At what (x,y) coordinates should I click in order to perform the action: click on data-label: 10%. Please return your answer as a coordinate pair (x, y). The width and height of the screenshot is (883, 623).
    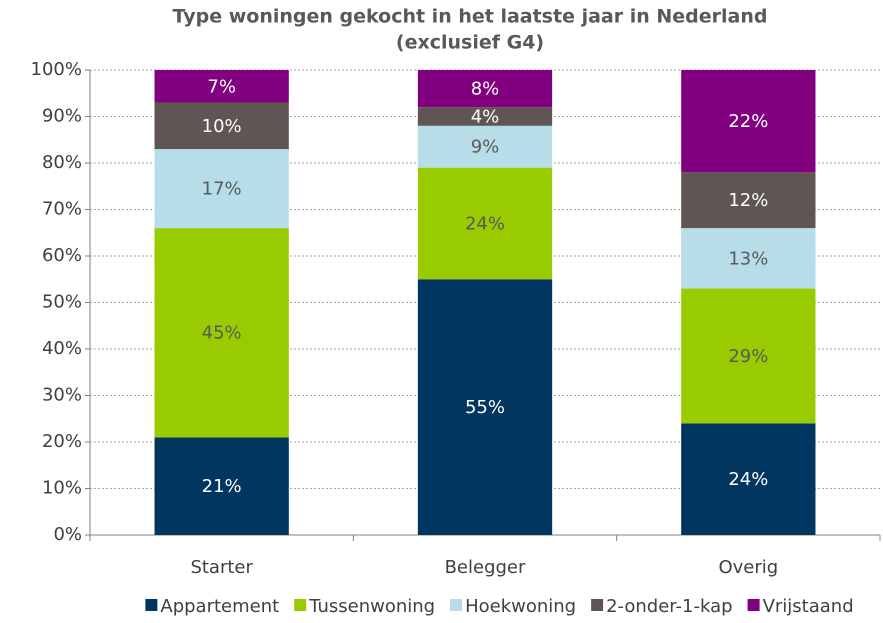
    Looking at the image, I should click on (222, 126).